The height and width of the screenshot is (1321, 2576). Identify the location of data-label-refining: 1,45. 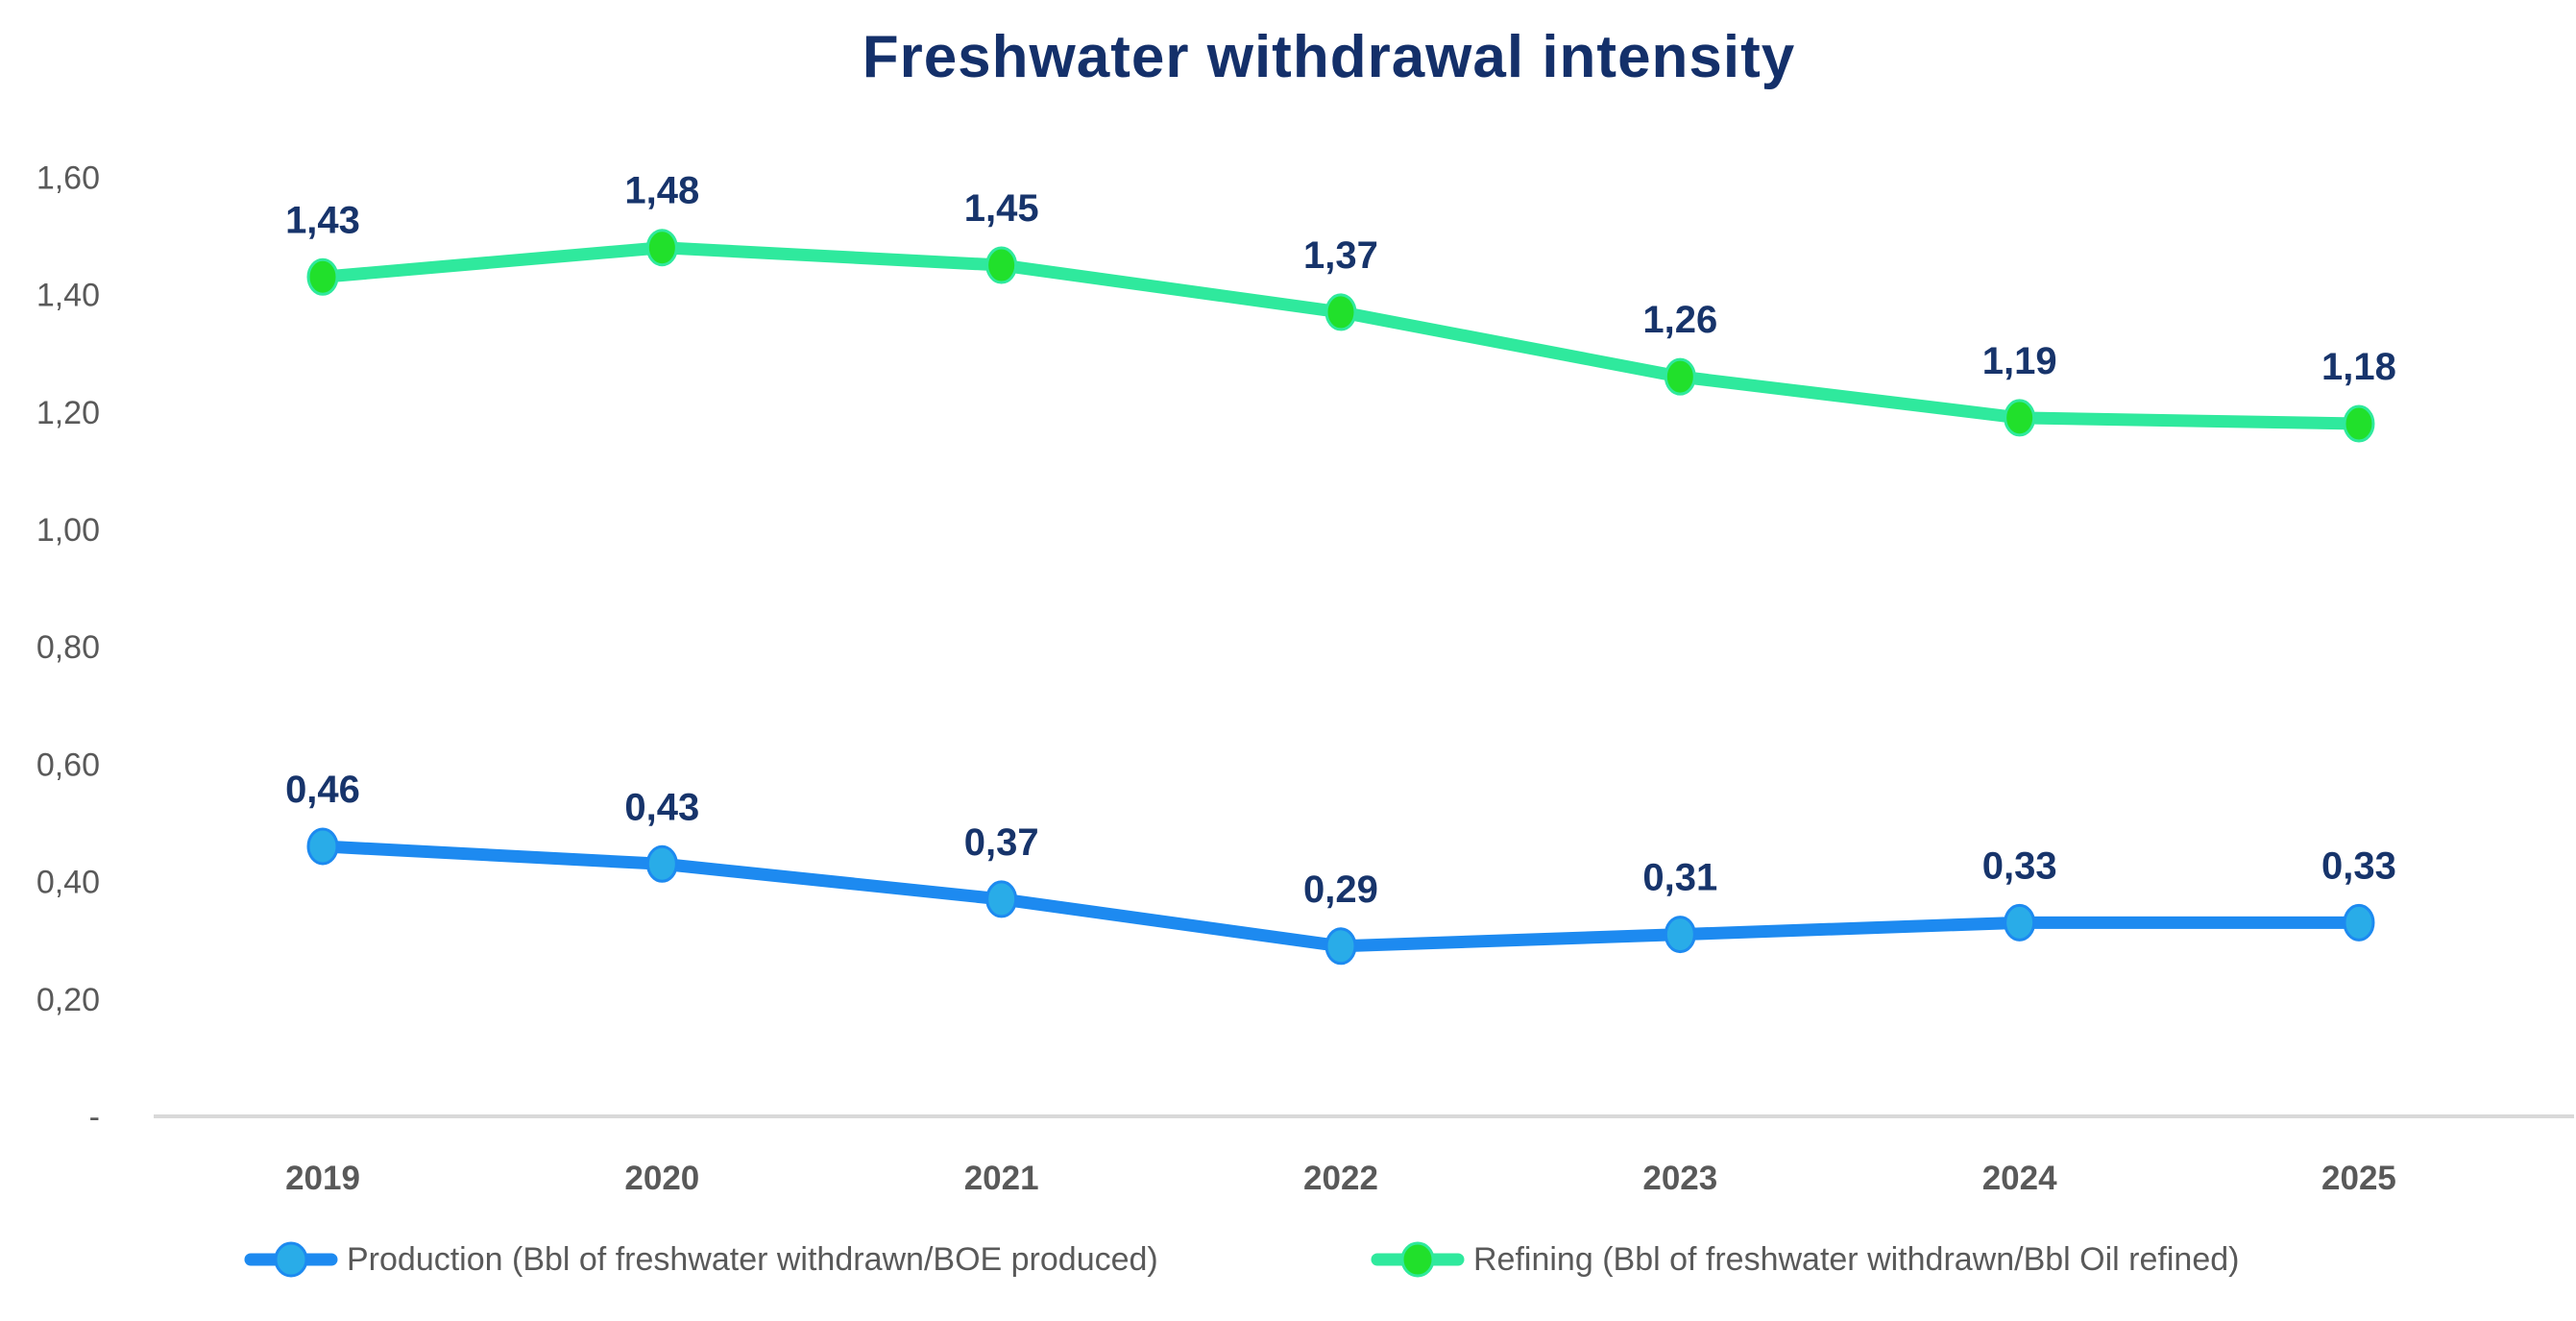
(1001, 209).